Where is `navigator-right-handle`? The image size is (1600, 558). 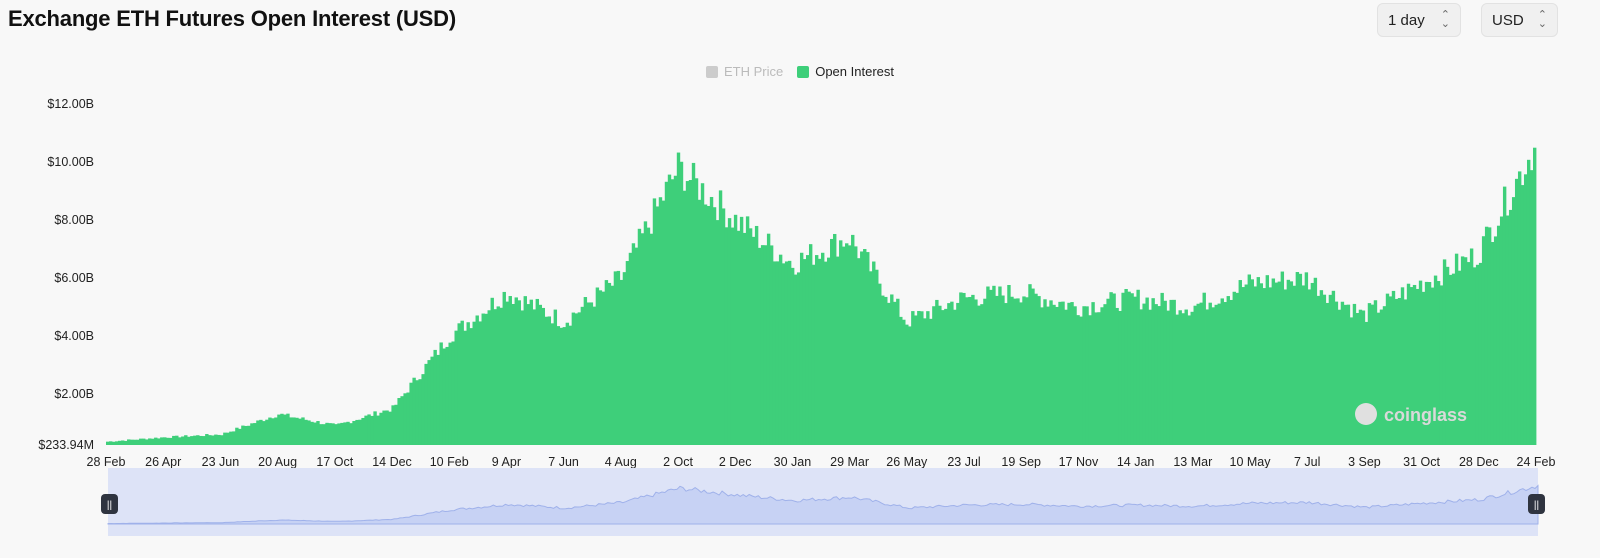 navigator-right-handle is located at coordinates (1536, 504).